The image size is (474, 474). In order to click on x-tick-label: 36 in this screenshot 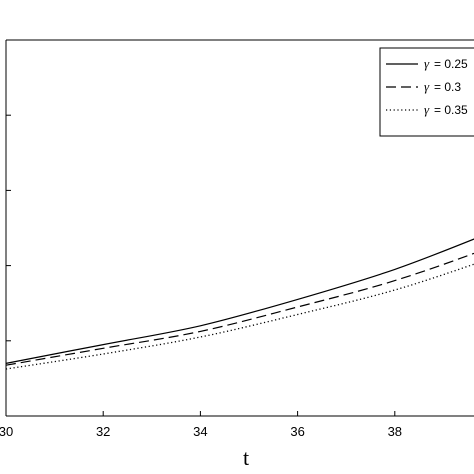, I will do `click(297, 431)`.